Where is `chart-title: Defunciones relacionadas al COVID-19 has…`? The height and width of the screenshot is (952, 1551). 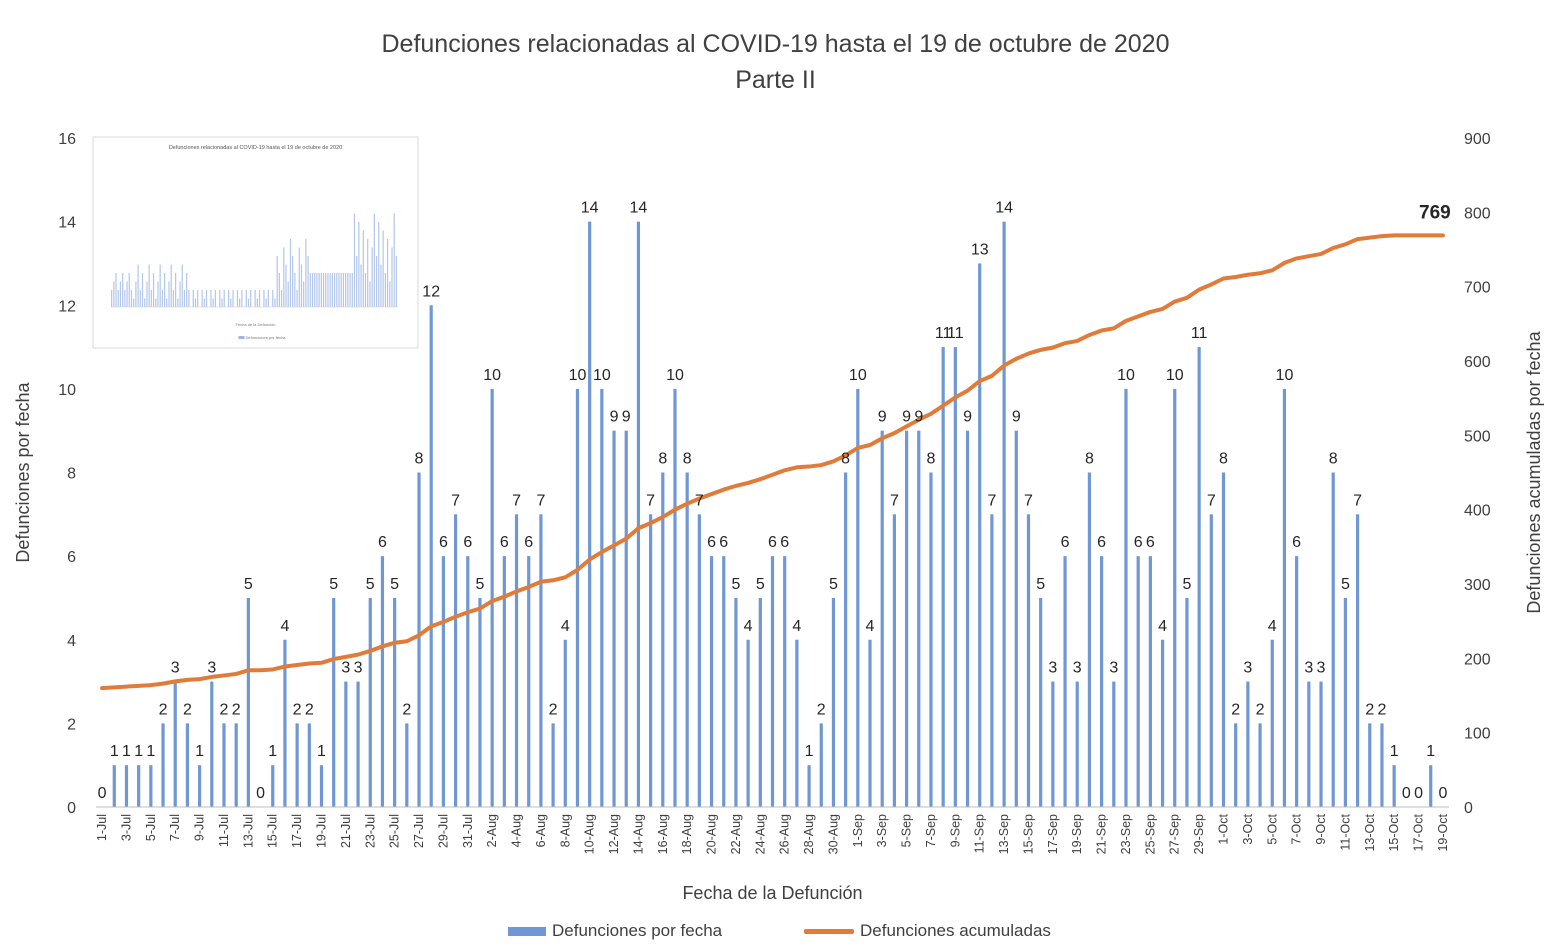 chart-title: Defunciones relacionadas al COVID-19 has… is located at coordinates (775, 44).